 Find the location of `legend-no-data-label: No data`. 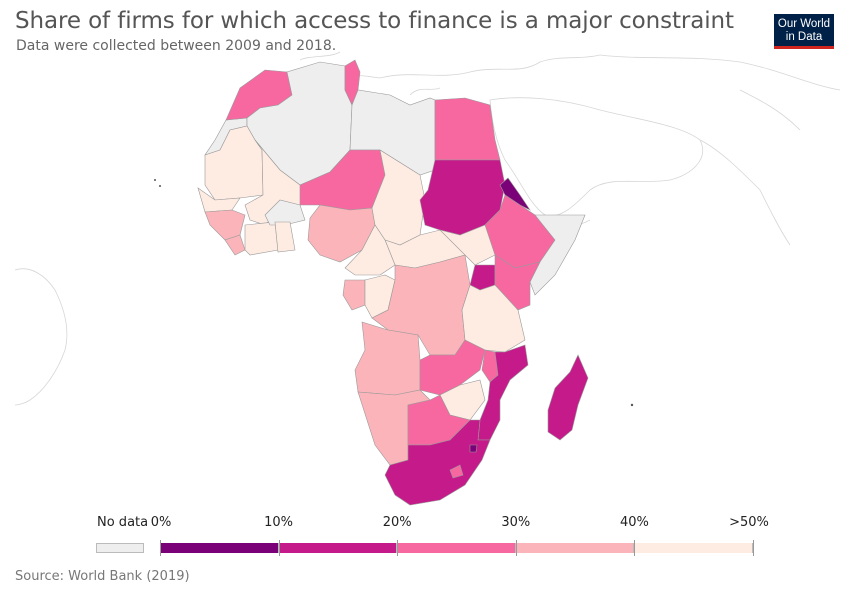

legend-no-data-label: No data is located at coordinates (123, 522).